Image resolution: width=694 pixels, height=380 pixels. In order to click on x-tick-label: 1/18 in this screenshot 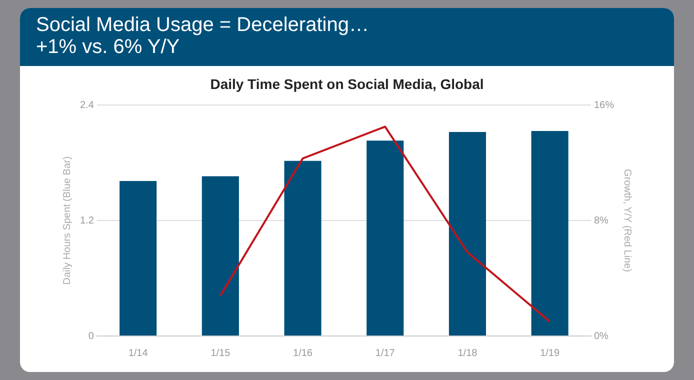, I will do `click(468, 353)`.